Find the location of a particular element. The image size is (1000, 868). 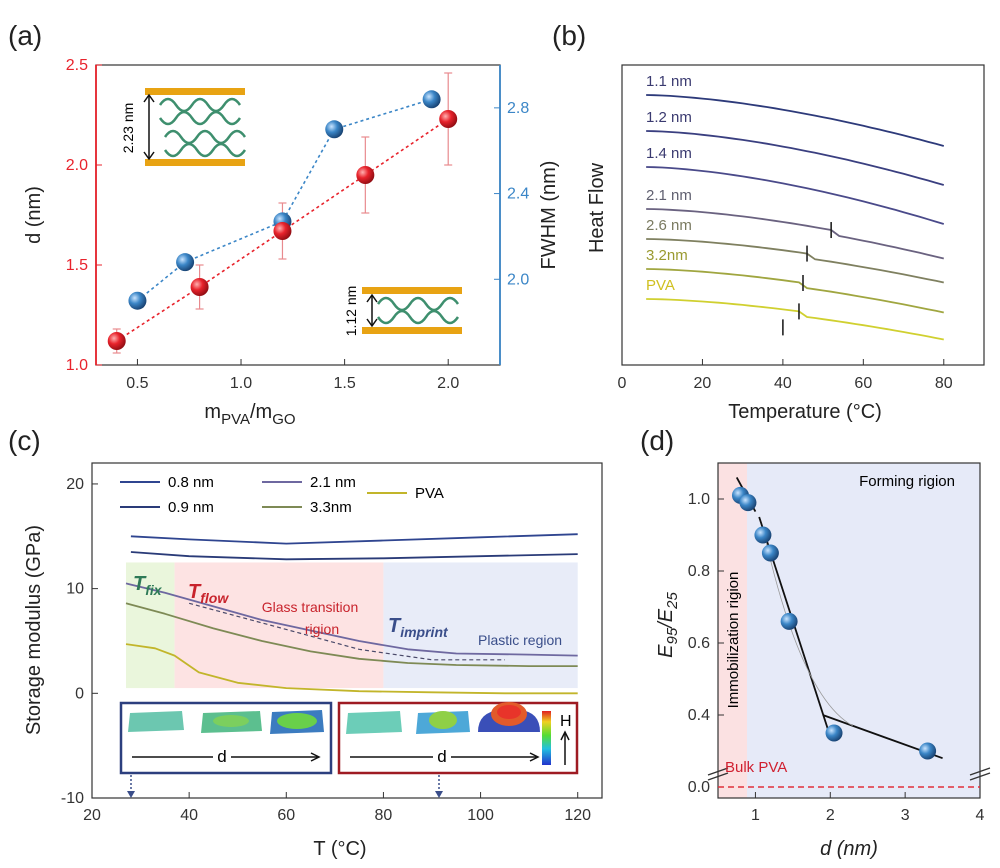

a-ytick-right-label: 2.0 is located at coordinates (518, 279).